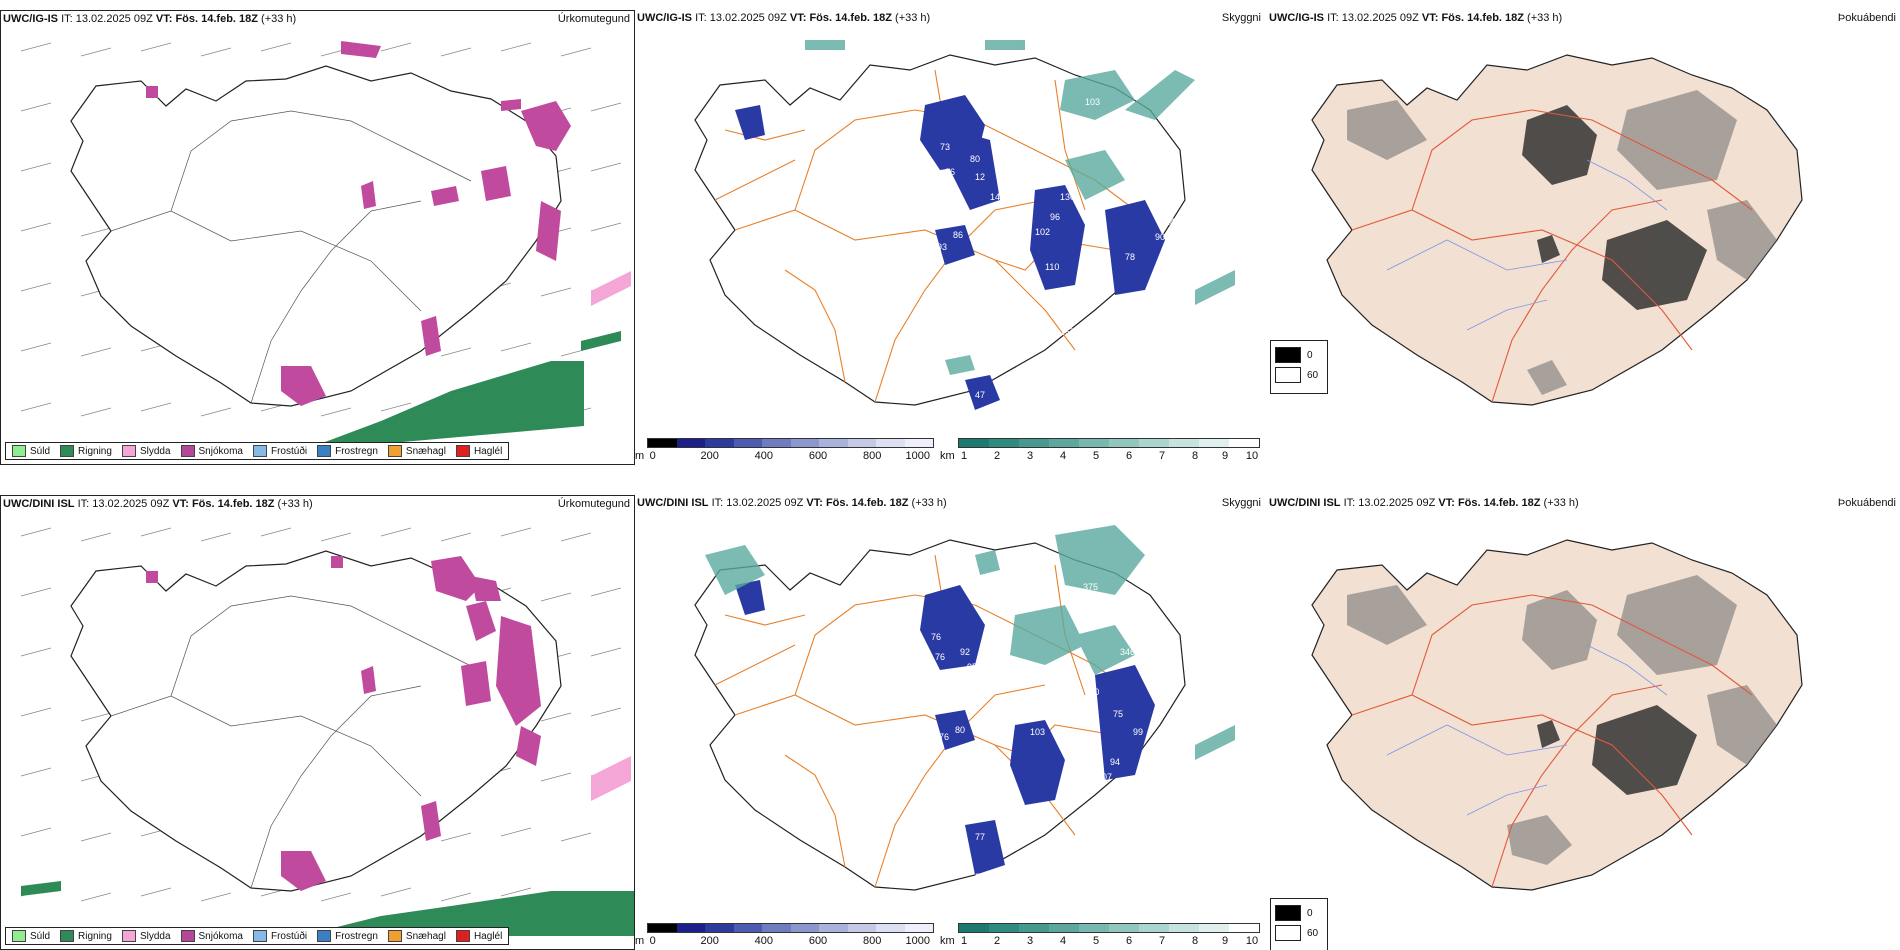 Image resolution: width=1900 pixels, height=950 pixels. Describe the element at coordinates (1030, 456) in the screenshot. I see `scale-tick: 3` at that location.